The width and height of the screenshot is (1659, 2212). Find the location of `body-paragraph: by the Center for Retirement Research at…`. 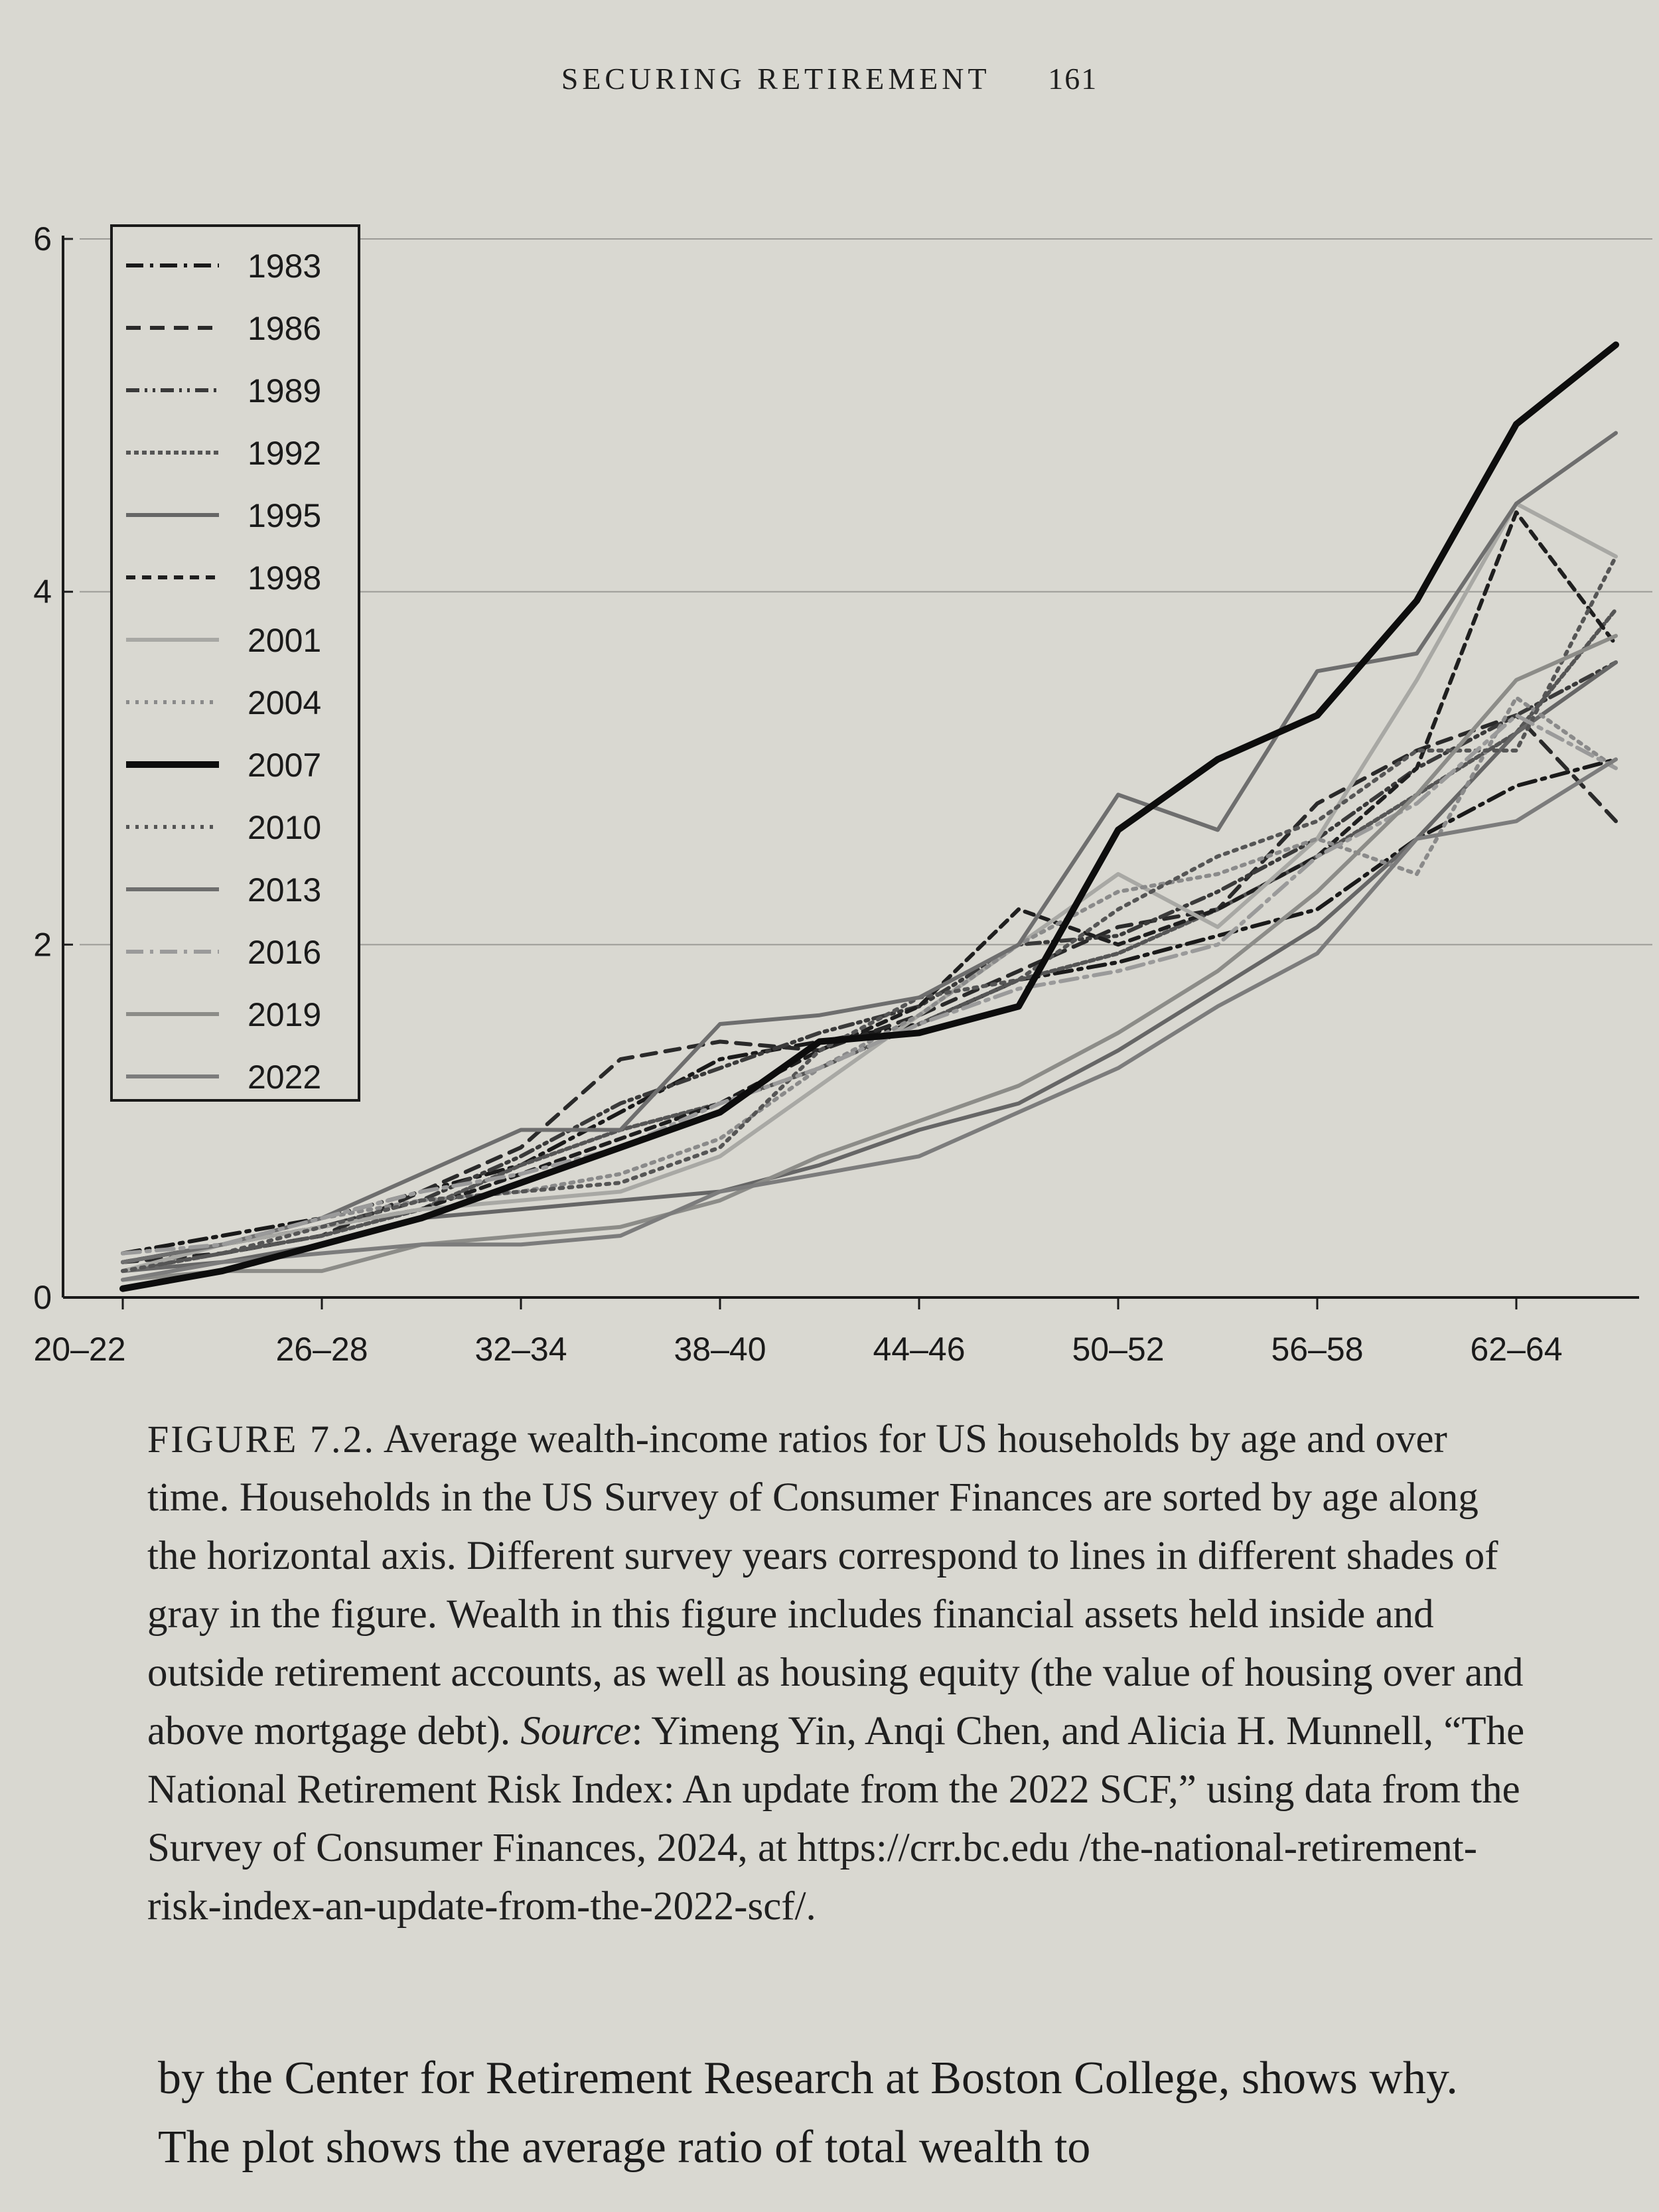

body-paragraph: by the Center for Retirement Research at… is located at coordinates (808, 2113).